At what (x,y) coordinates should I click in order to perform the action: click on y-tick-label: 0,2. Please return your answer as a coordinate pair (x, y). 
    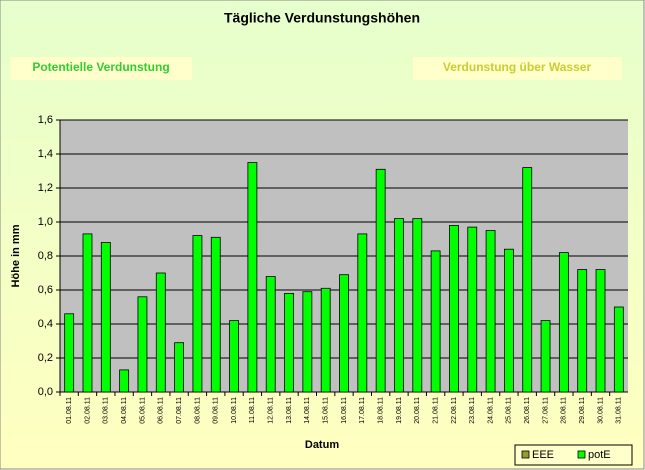
    Looking at the image, I should click on (45, 358).